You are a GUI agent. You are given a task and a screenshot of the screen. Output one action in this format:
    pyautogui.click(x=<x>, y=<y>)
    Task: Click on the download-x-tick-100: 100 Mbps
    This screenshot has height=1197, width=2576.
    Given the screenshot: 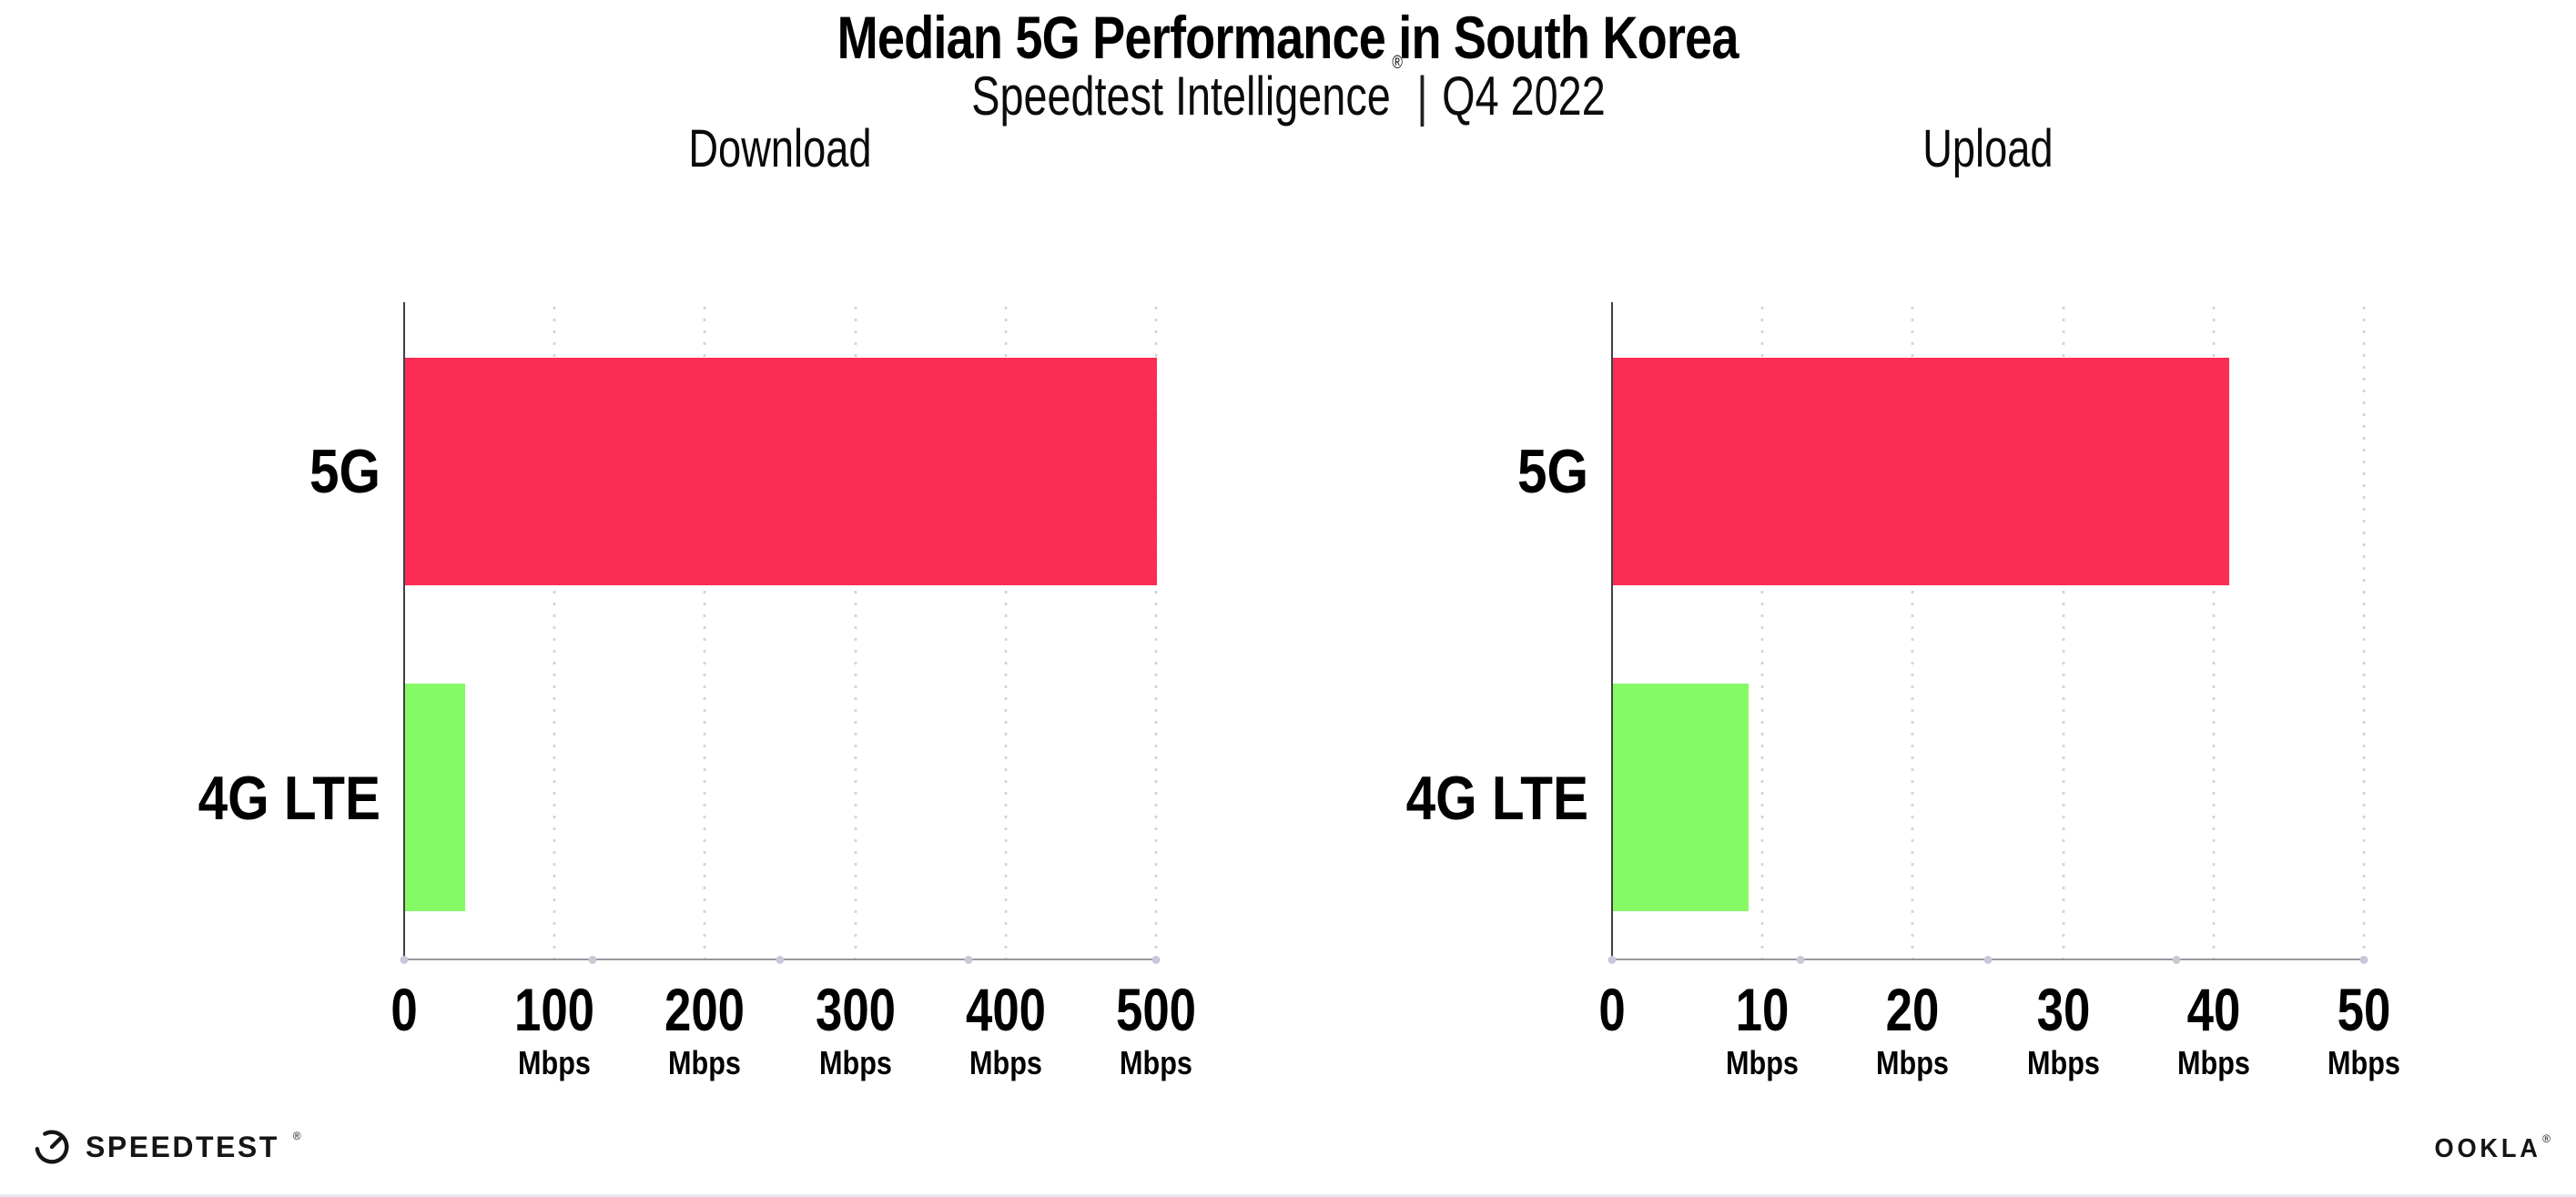 What is the action you would take?
    pyautogui.click(x=554, y=1028)
    